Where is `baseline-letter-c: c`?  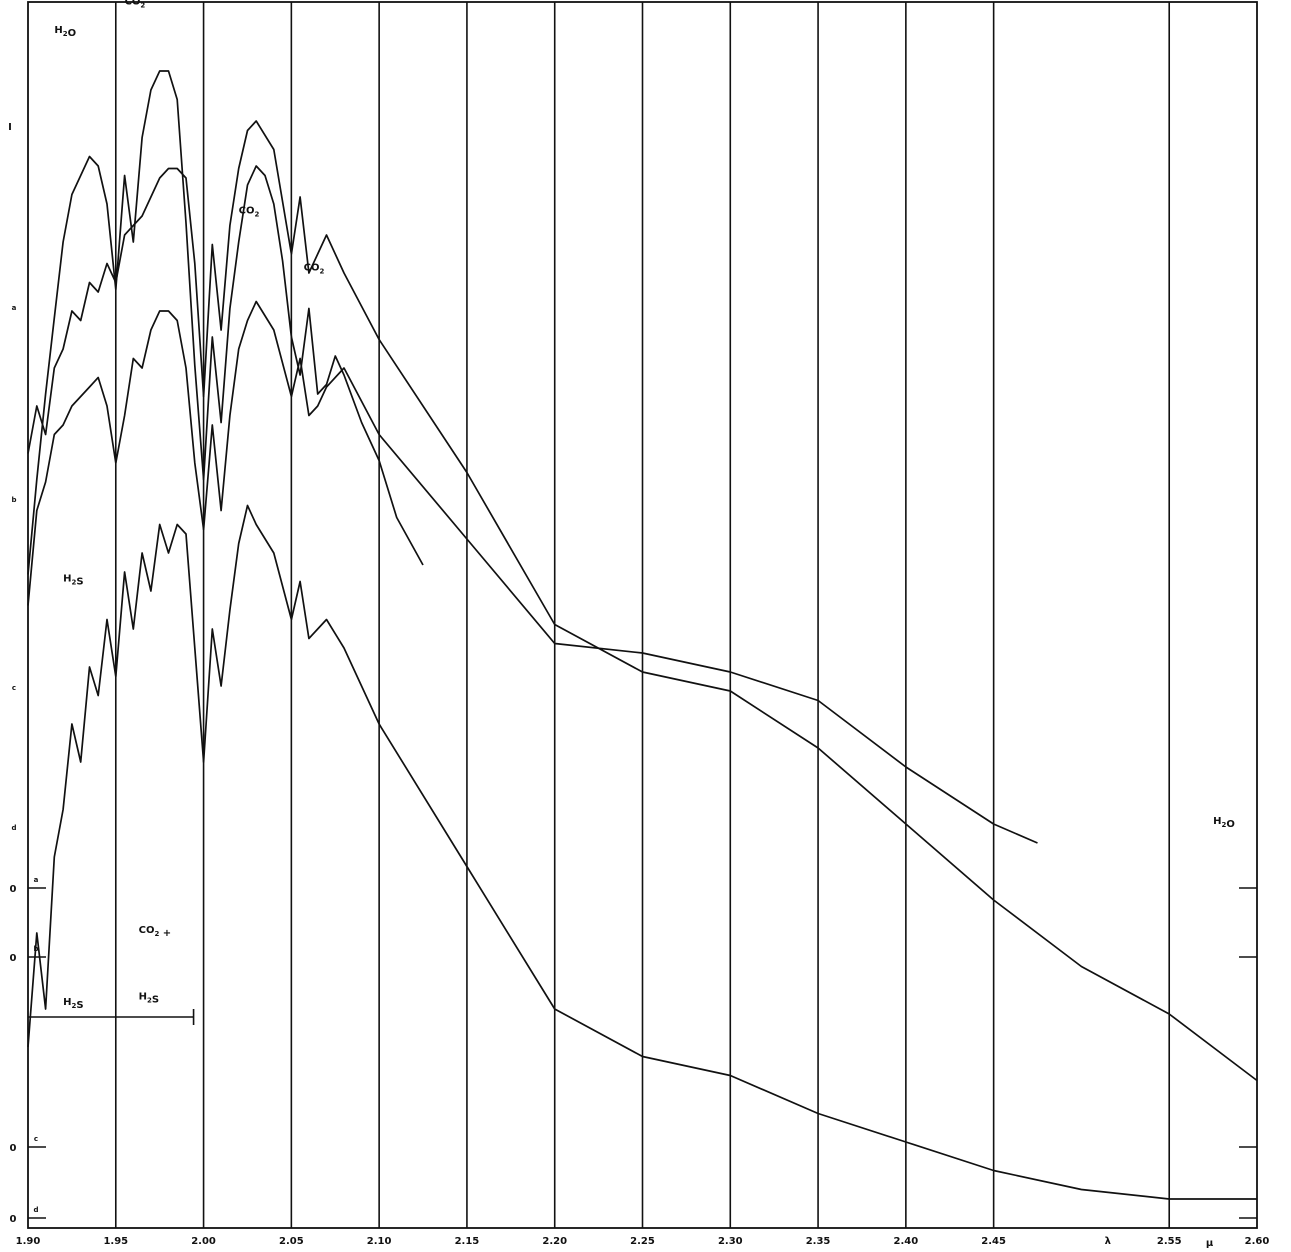
baseline-letter-c: c is located at coordinates (36, 1139).